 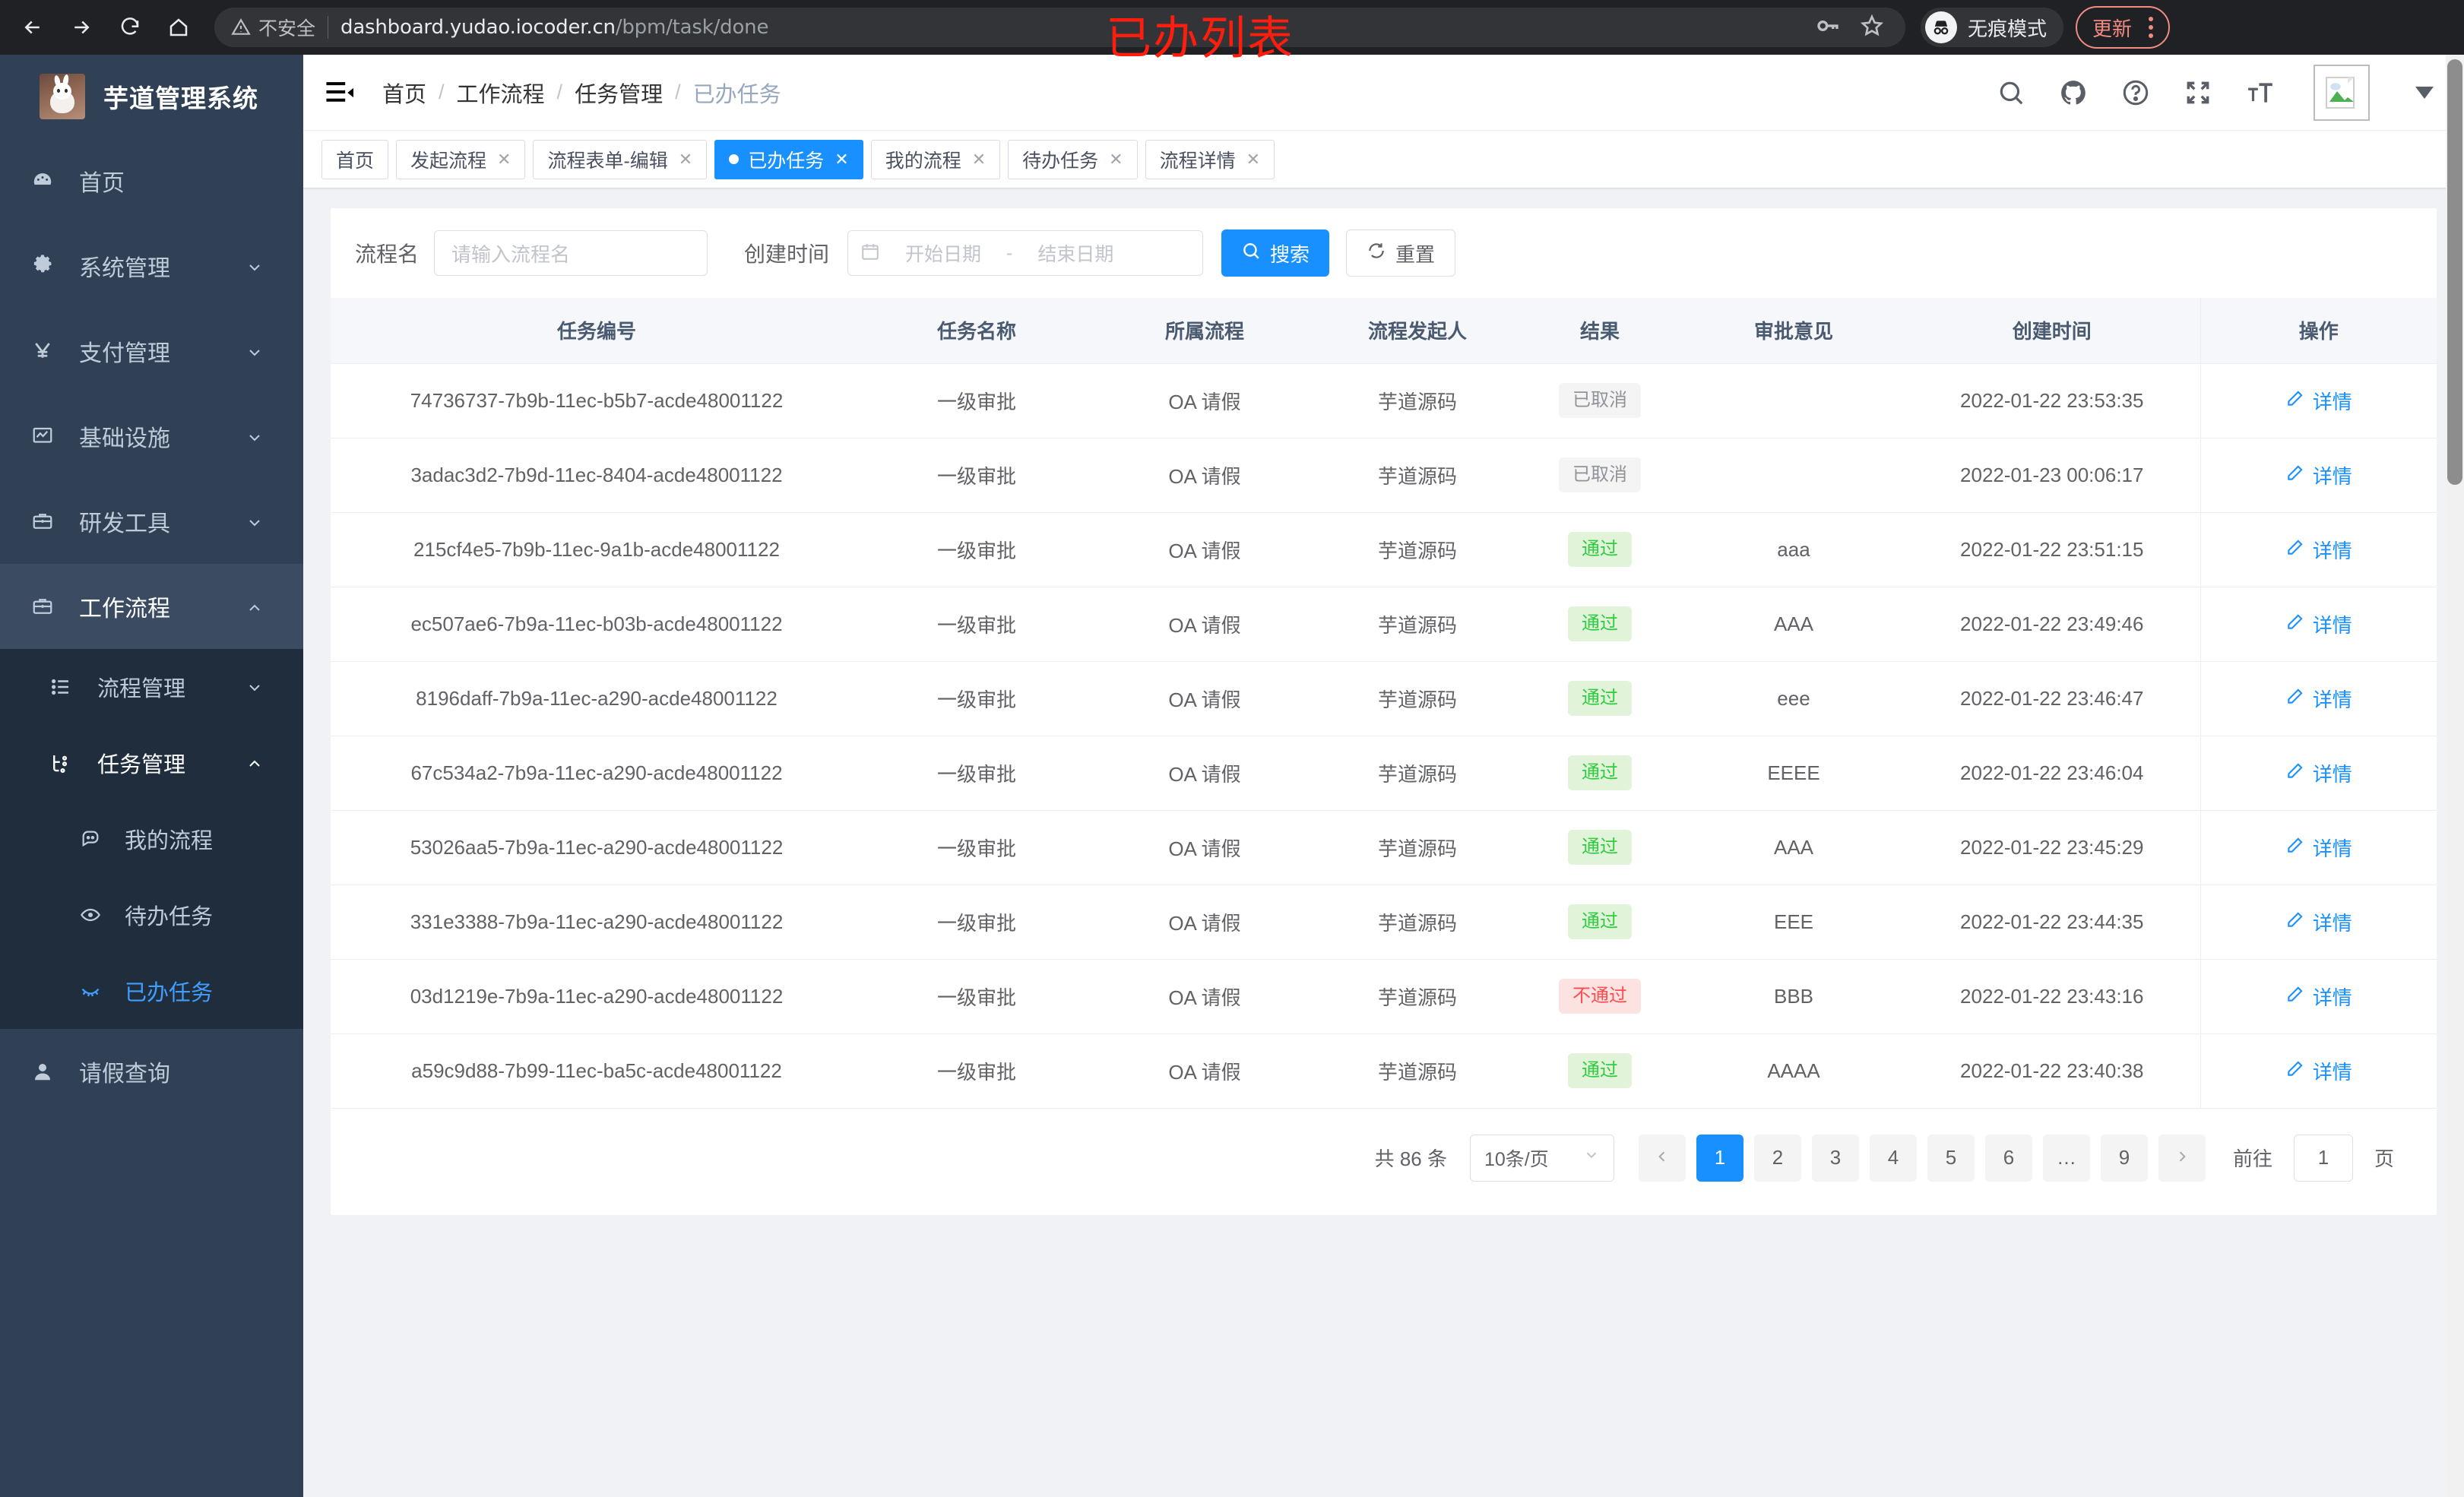 What do you see at coordinates (2011, 93) in the screenshot?
I see `search-icon` at bounding box center [2011, 93].